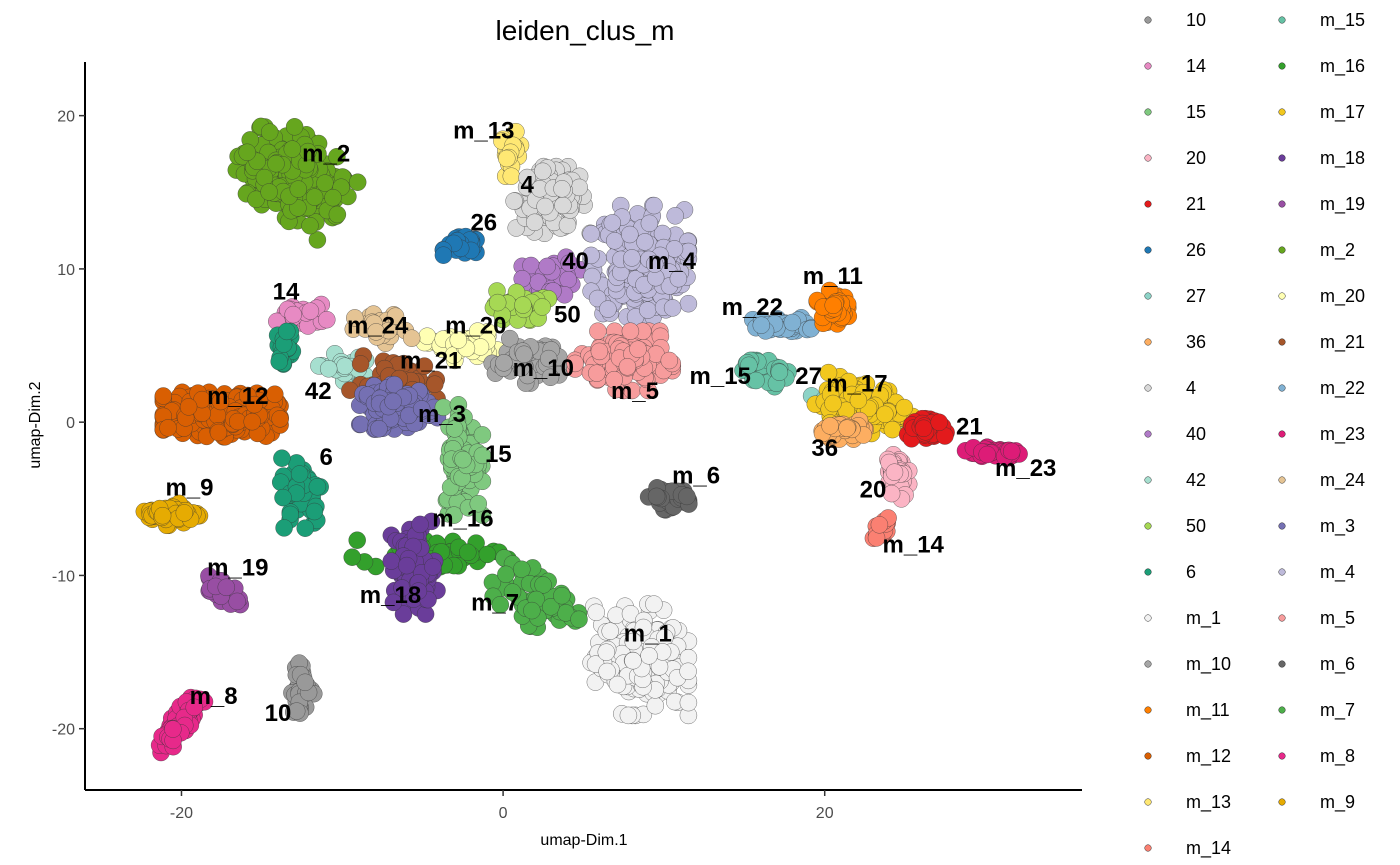 The height and width of the screenshot is (865, 1400). What do you see at coordinates (720, 376) in the screenshot?
I see `cluster-label: m_15` at bounding box center [720, 376].